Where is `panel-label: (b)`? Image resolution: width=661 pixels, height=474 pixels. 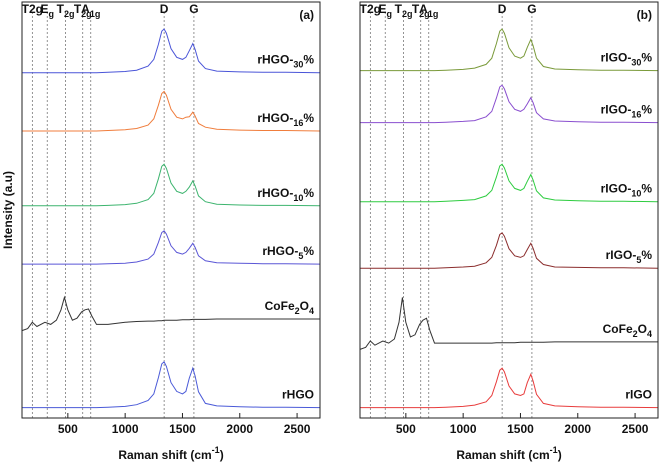 panel-label: (b) is located at coordinates (644, 15).